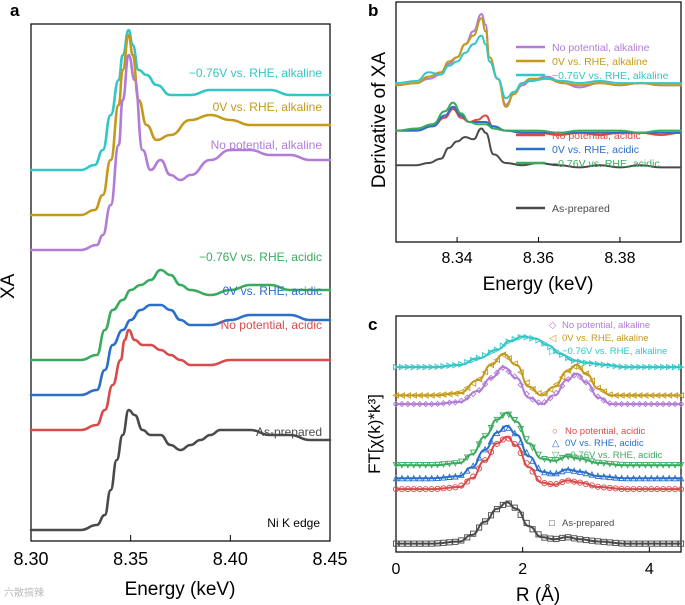  Describe the element at coordinates (556, 455) in the screenshot. I see `c-legend-marker: ▽` at that location.